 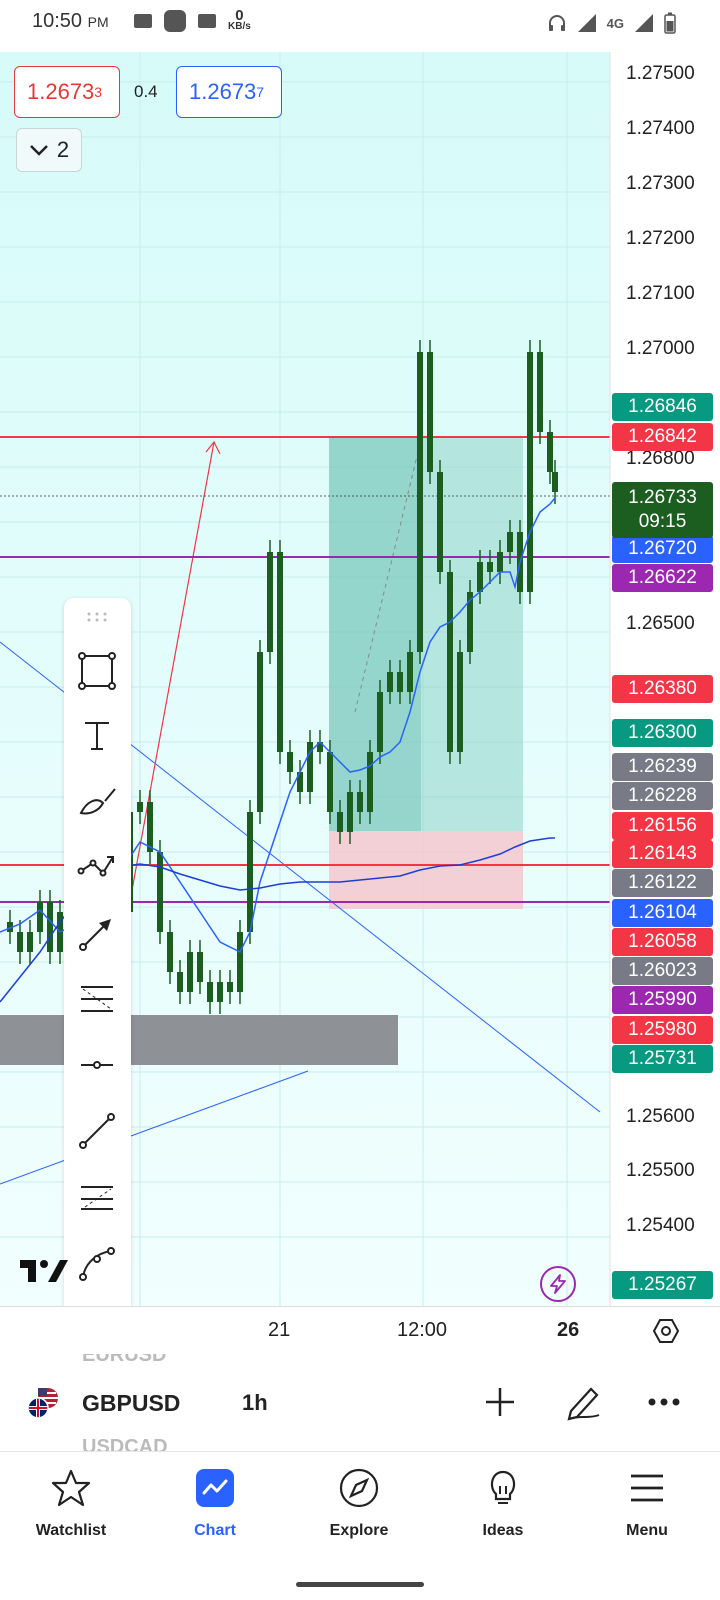 I want to click on curve-tool, so click(x=97, y=1263).